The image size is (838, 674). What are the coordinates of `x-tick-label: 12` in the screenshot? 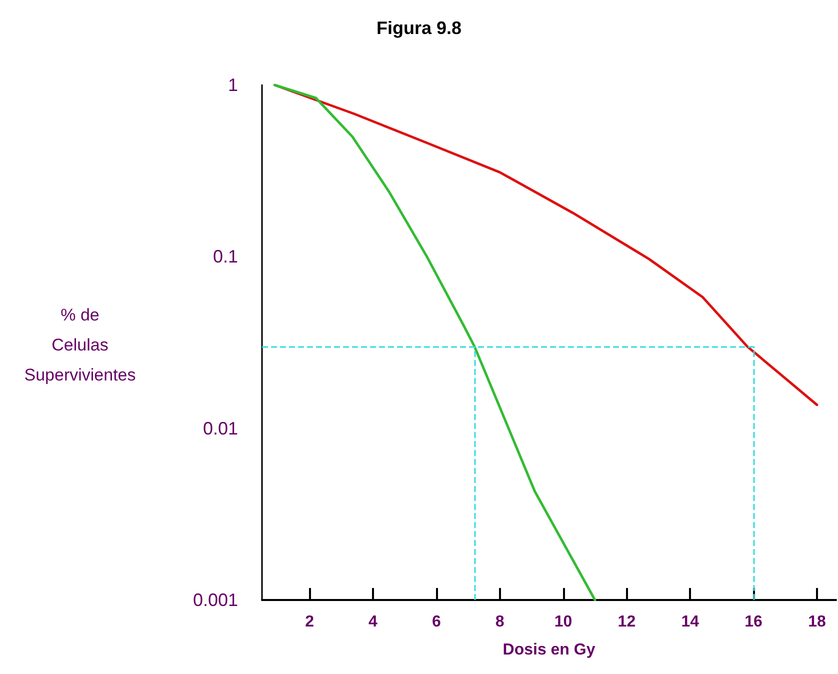 It's located at (627, 622).